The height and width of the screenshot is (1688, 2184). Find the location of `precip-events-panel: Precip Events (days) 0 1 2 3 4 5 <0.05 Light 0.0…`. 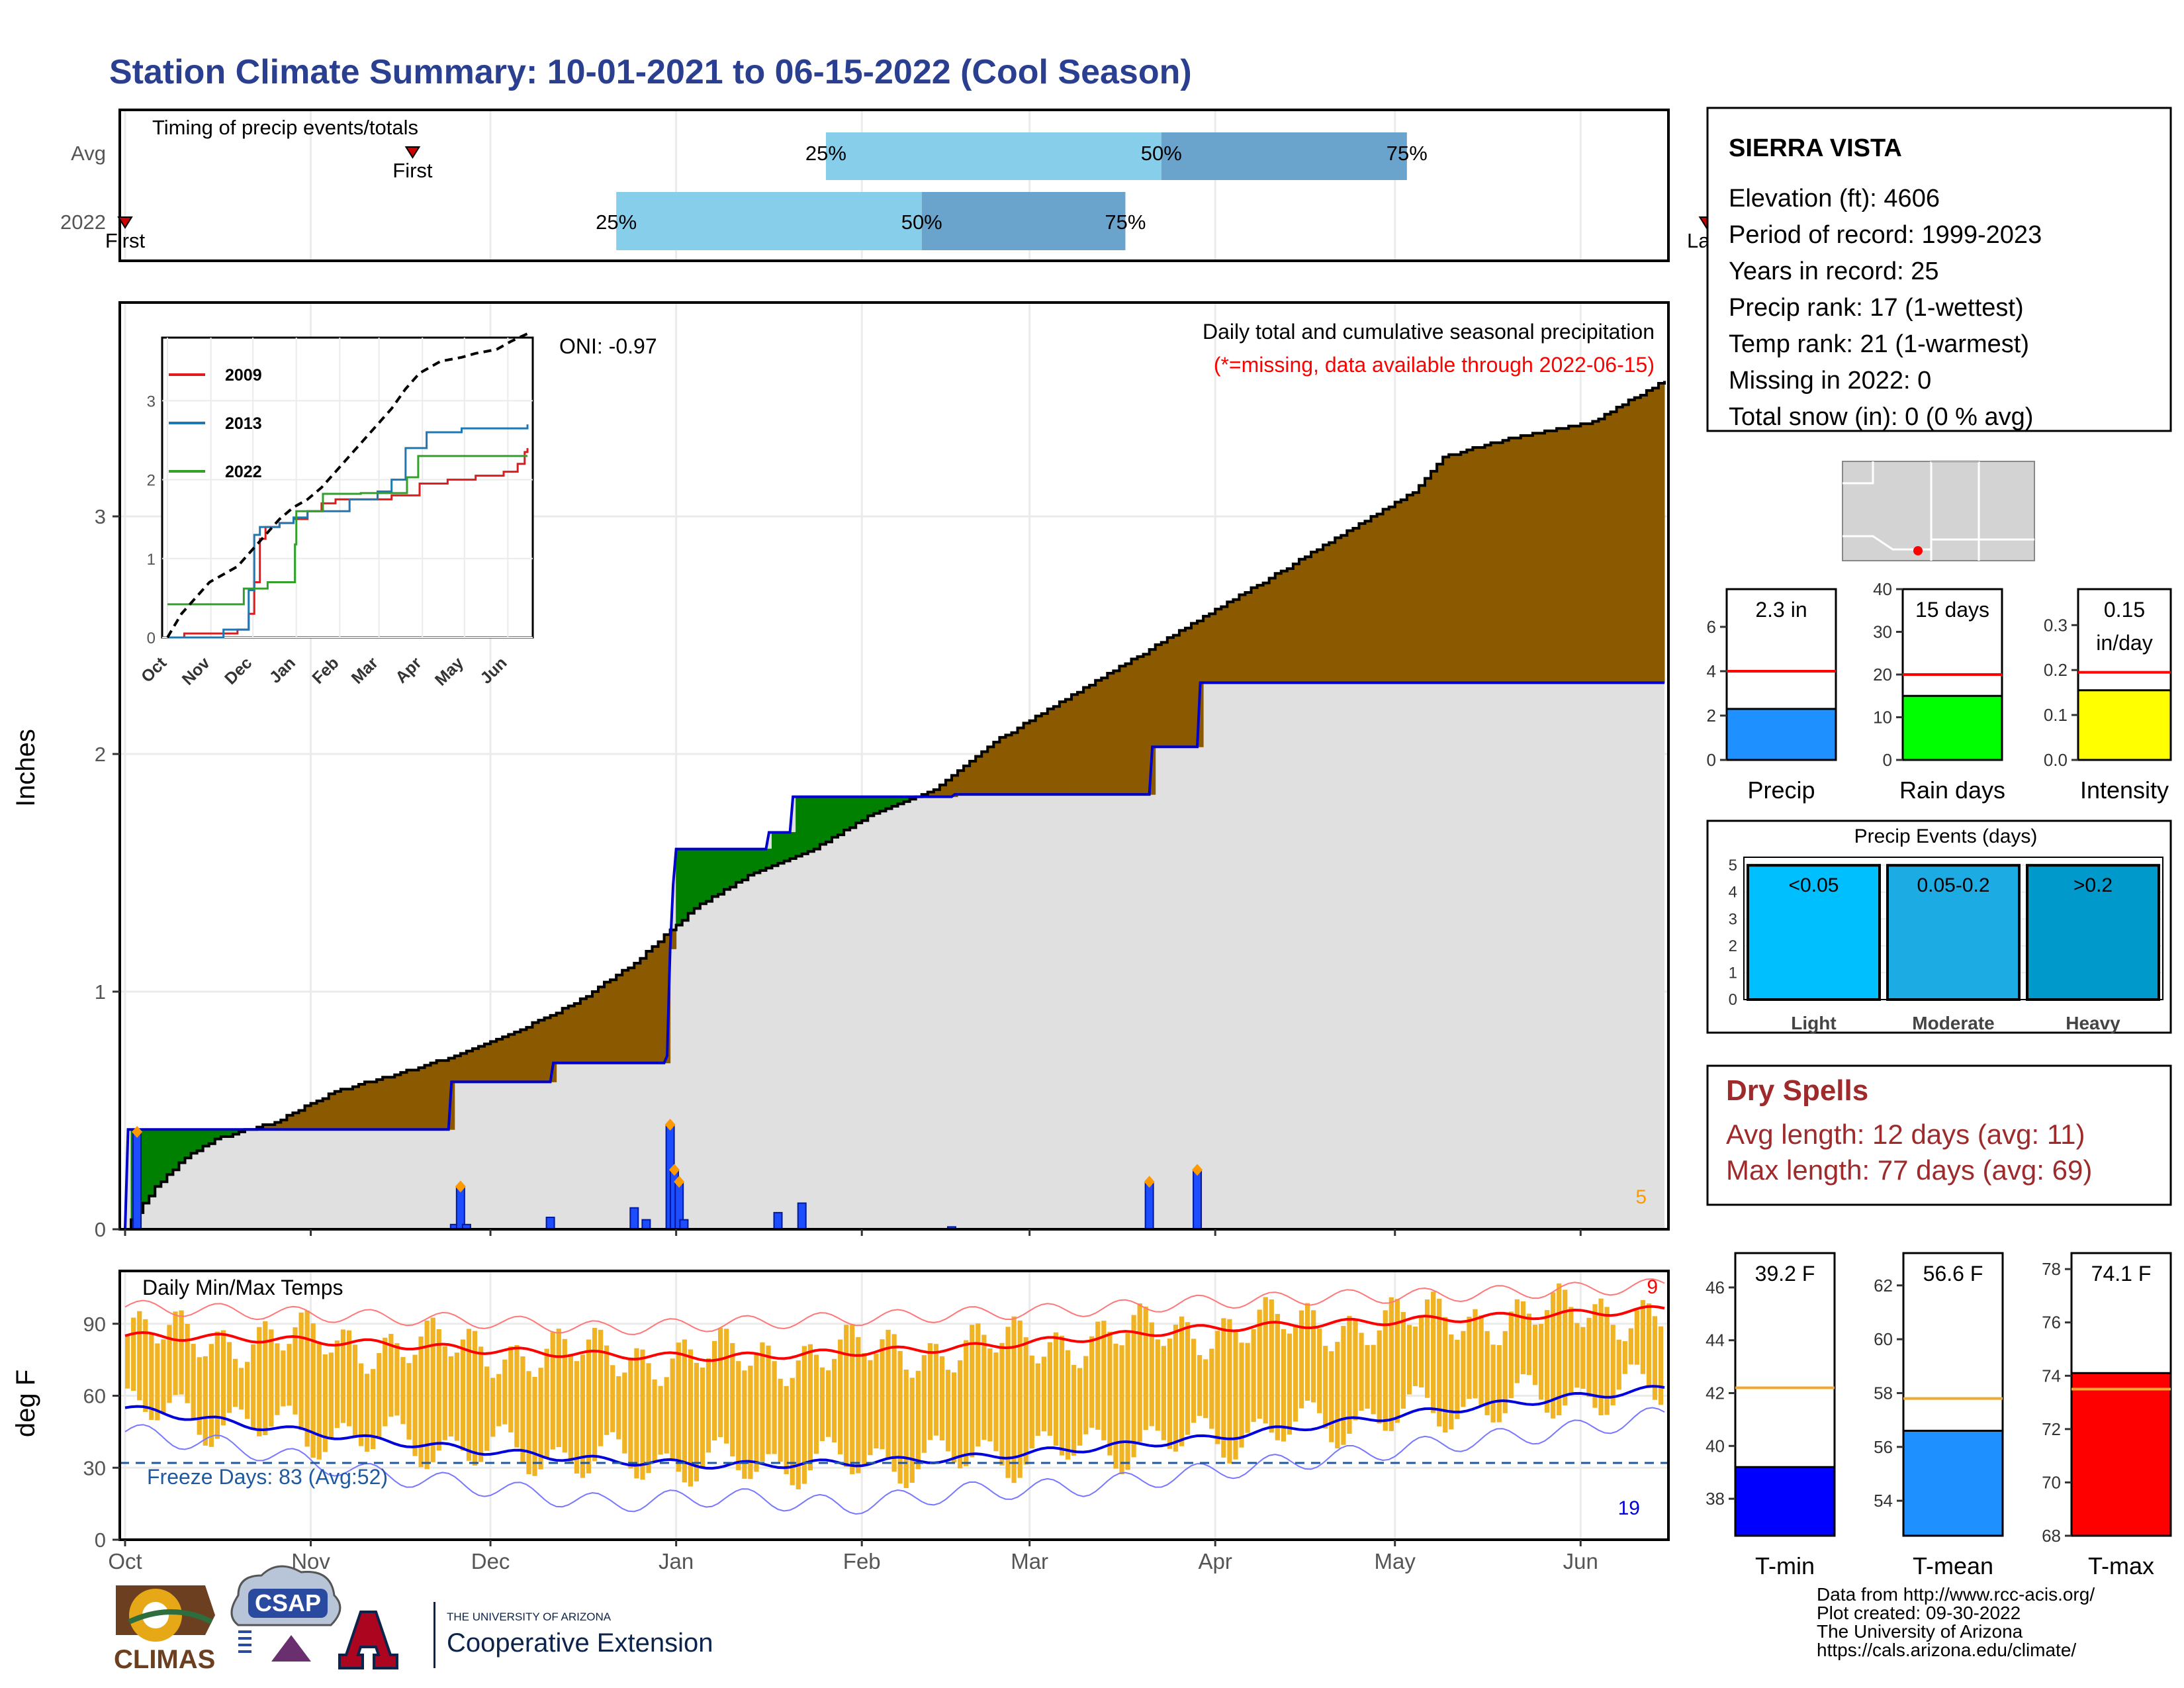

precip-events-panel: Precip Events (days) 0 1 2 3 4 5 <0.05 Light 0.0… is located at coordinates (1939, 927).